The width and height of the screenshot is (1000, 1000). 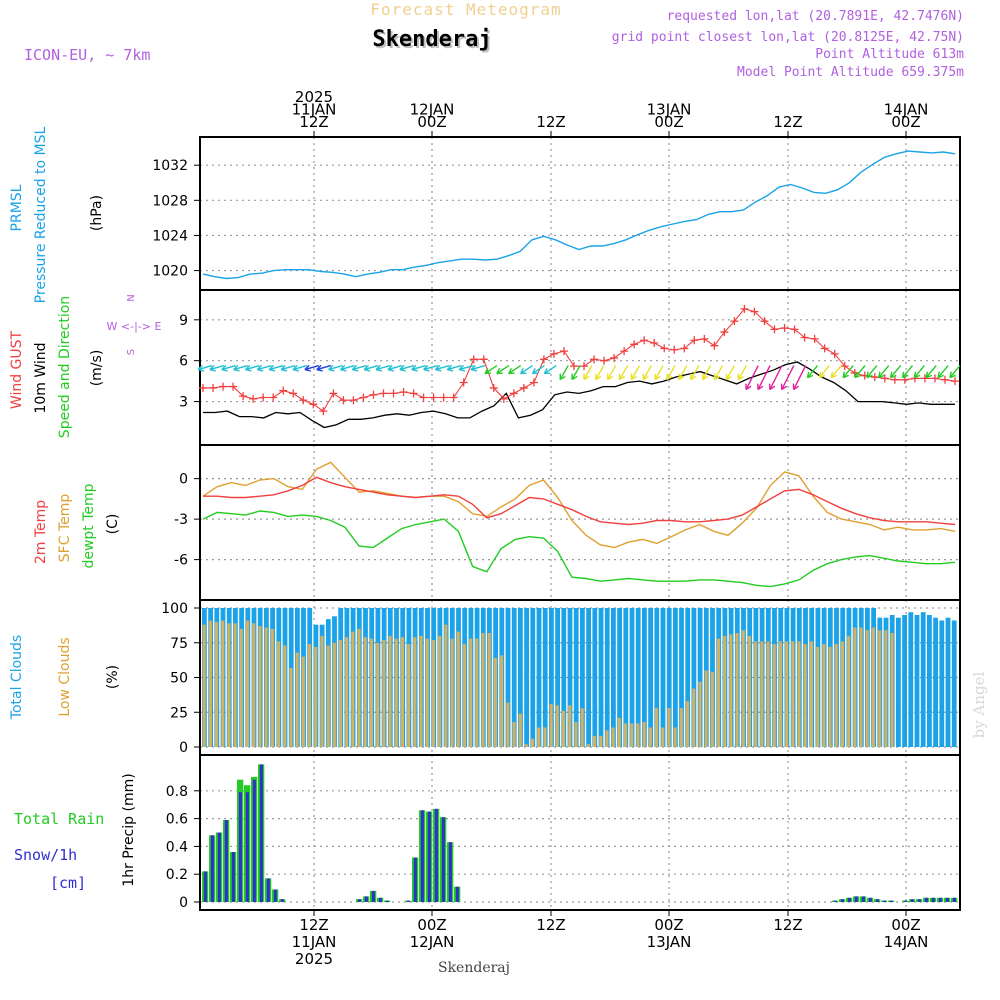 What do you see at coordinates (17, 369) in the screenshot?
I see `gust-label: Wind GUST` at bounding box center [17, 369].